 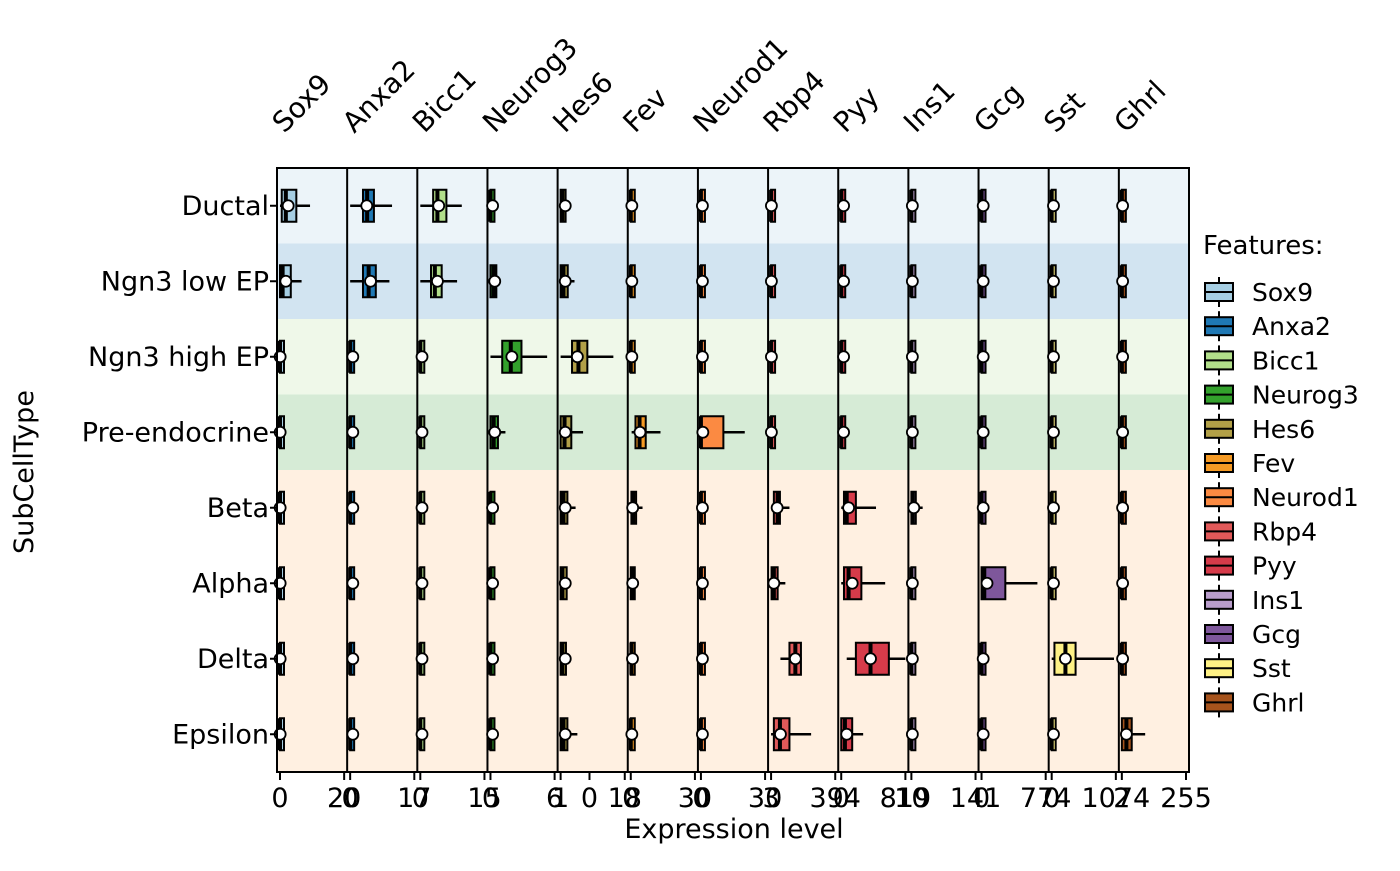 I want to click on y-tick-label-5: Alpha, so click(x=230, y=583).